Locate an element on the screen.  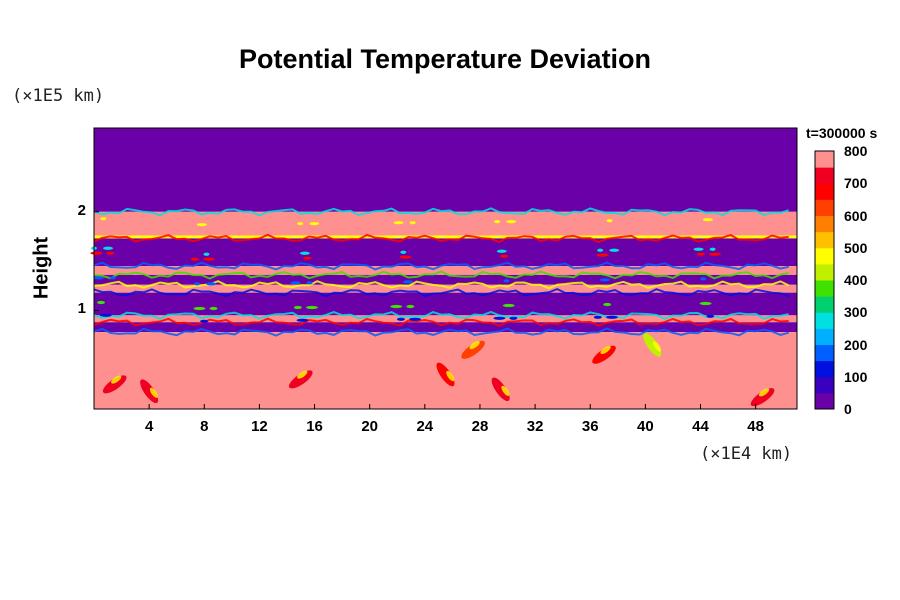
x-tick-label: 20 is located at coordinates (370, 426).